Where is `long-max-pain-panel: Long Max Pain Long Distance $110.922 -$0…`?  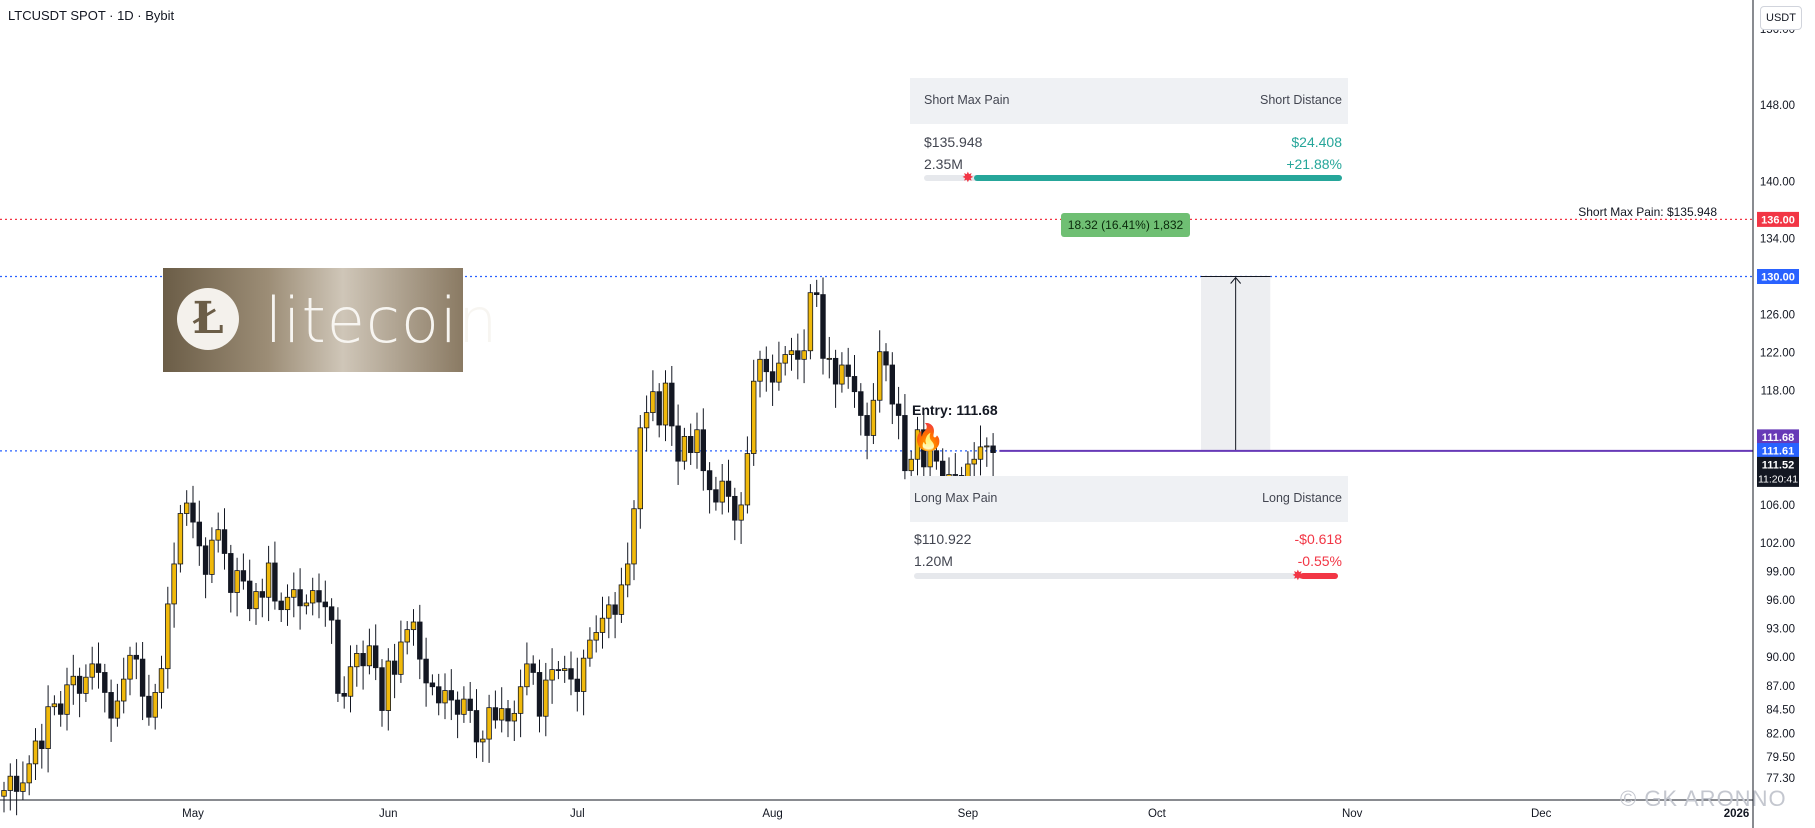
long-max-pain-panel: Long Max Pain Long Distance $110.922 -$0… is located at coordinates (1129, 530).